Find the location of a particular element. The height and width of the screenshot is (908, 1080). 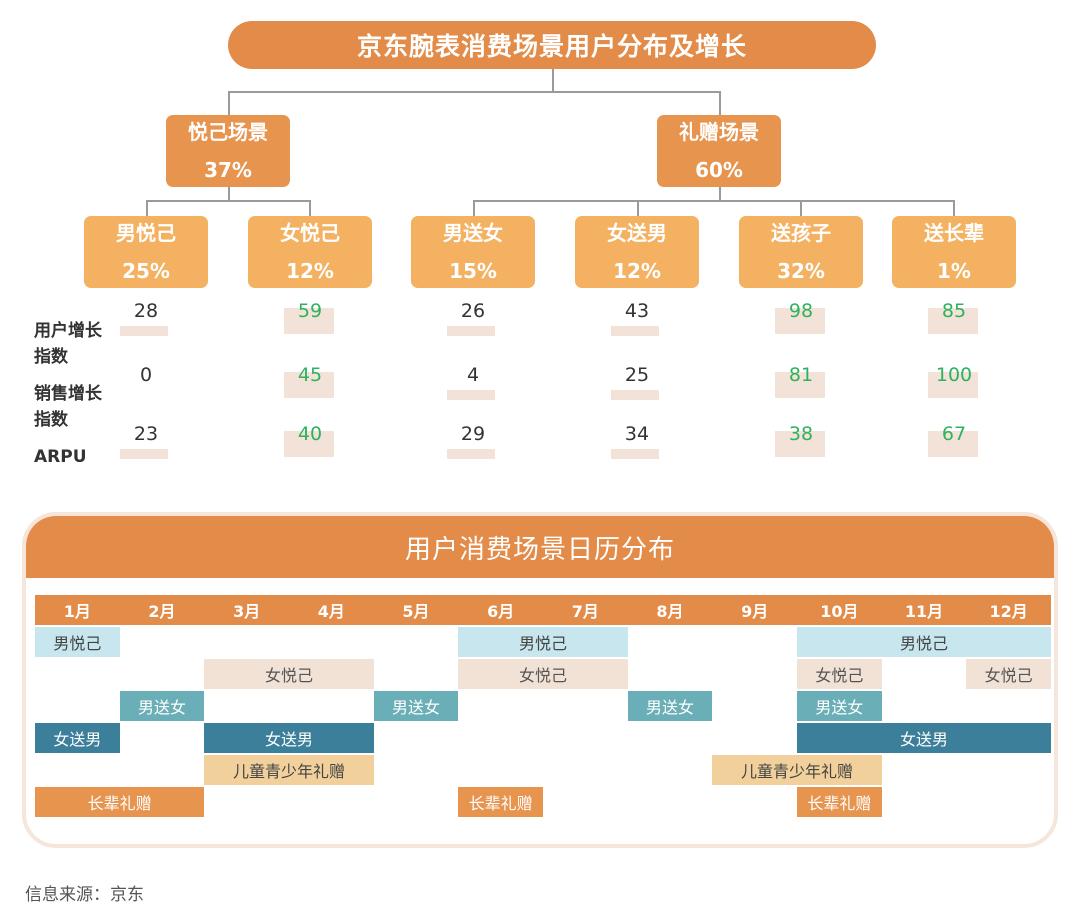

metric-value: 28 is located at coordinates (146, 311).